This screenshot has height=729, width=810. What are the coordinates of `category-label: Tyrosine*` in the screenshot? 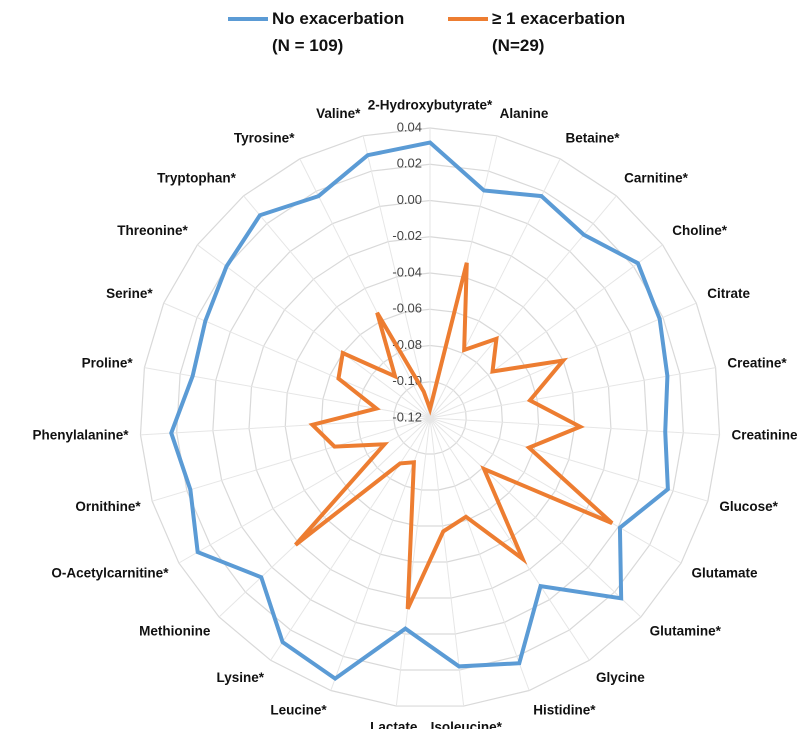 It's located at (264, 138).